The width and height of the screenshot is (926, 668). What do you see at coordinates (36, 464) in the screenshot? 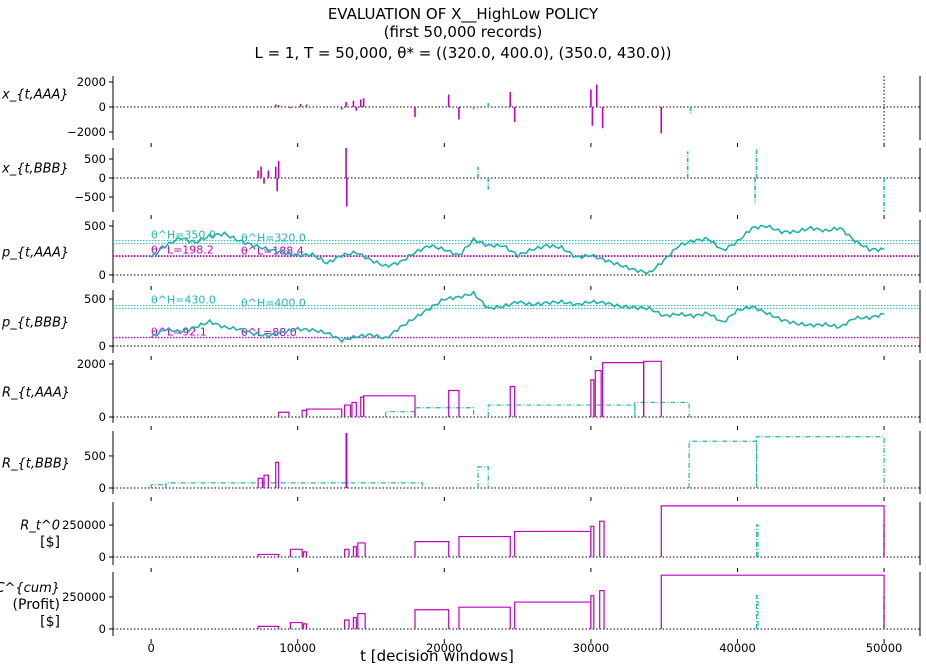
I see `y-axis-label: R_{t,BBB}` at bounding box center [36, 464].